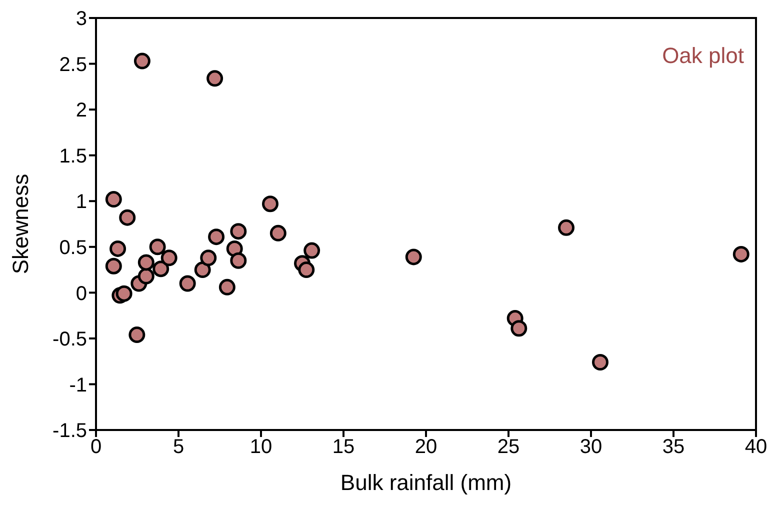 The height and width of the screenshot is (517, 768). I want to click on x-tick-label: 20, so click(426, 447).